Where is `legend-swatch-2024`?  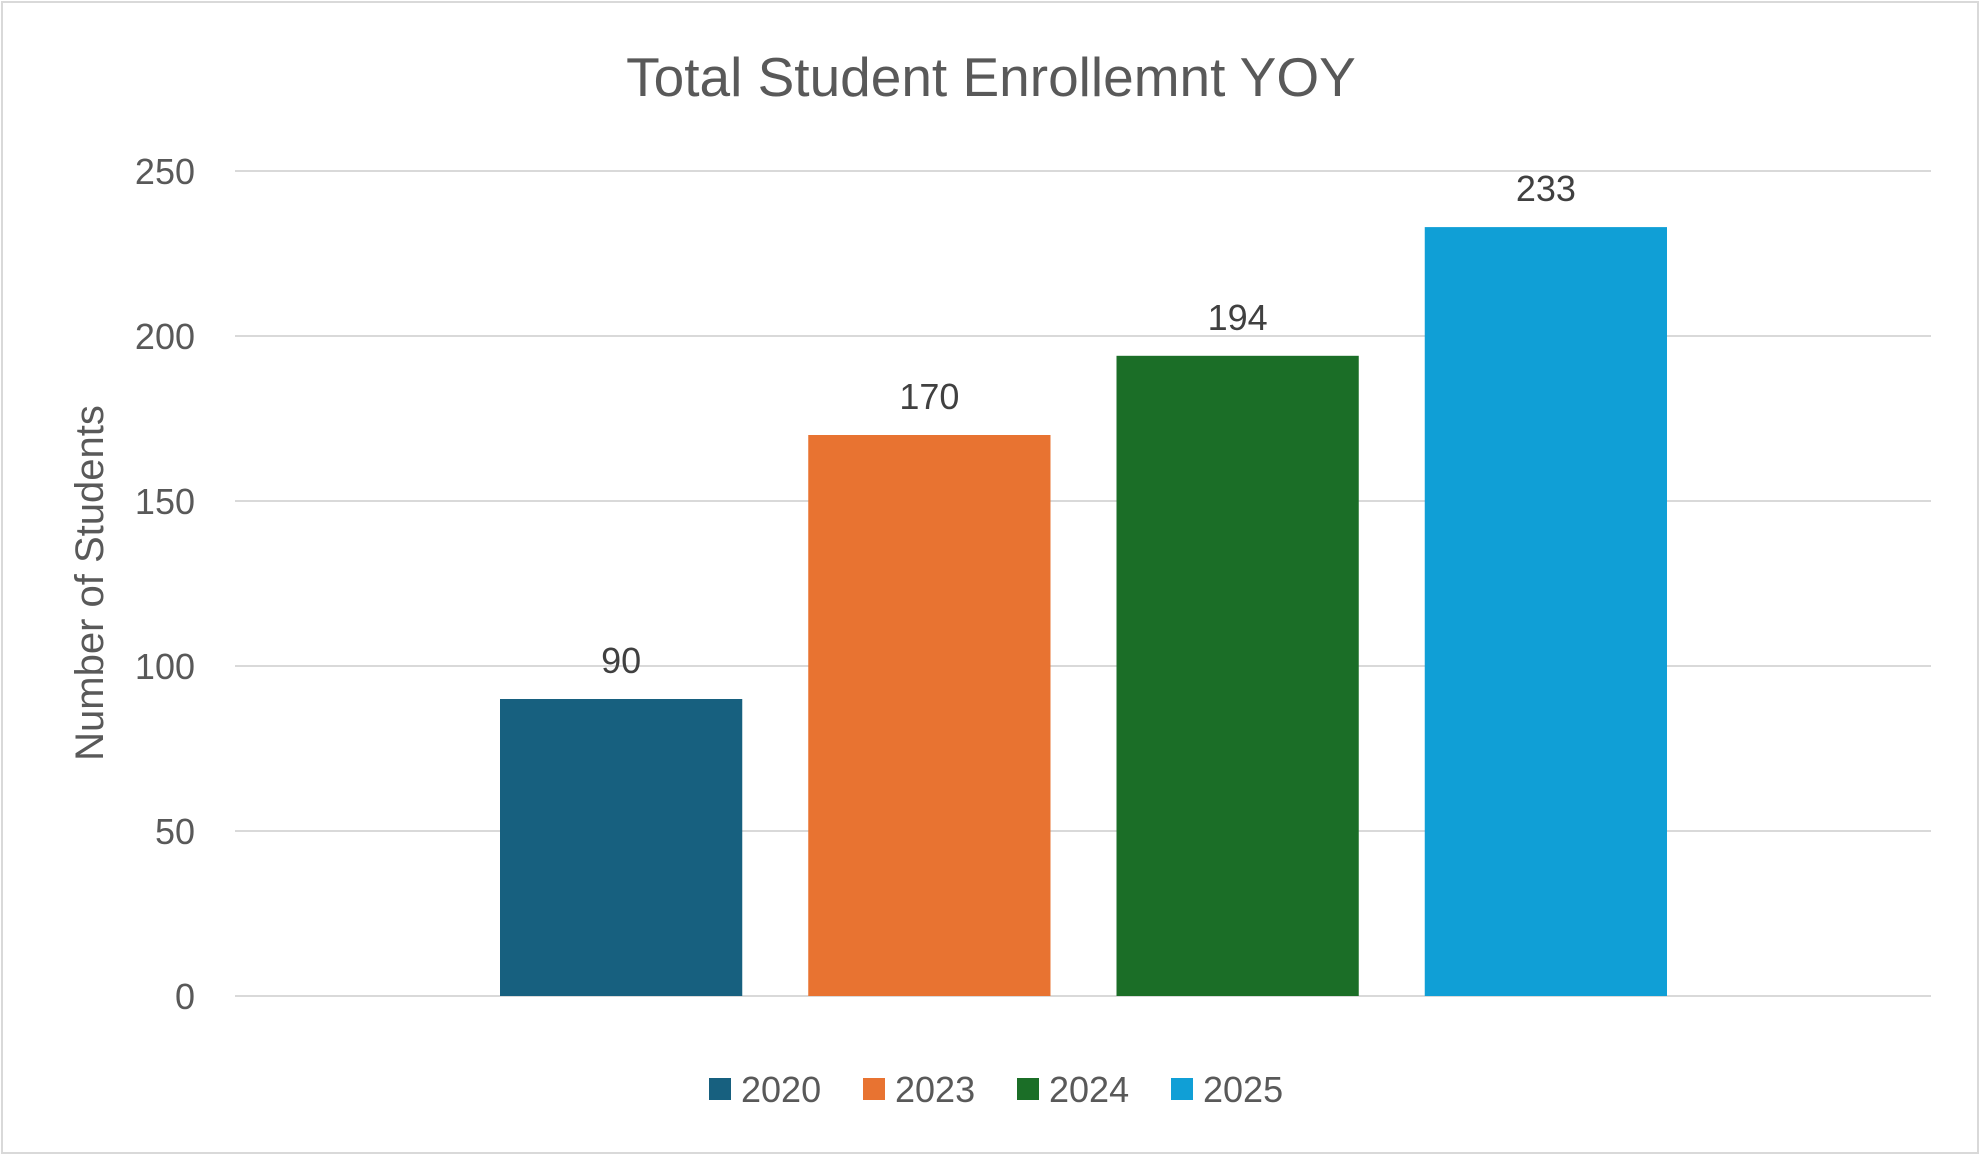
legend-swatch-2024 is located at coordinates (1028, 1089).